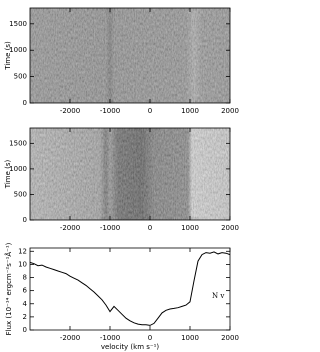 This screenshot has width=320, height=352. I want to click on y-tick-label: 4, so click(25, 304).